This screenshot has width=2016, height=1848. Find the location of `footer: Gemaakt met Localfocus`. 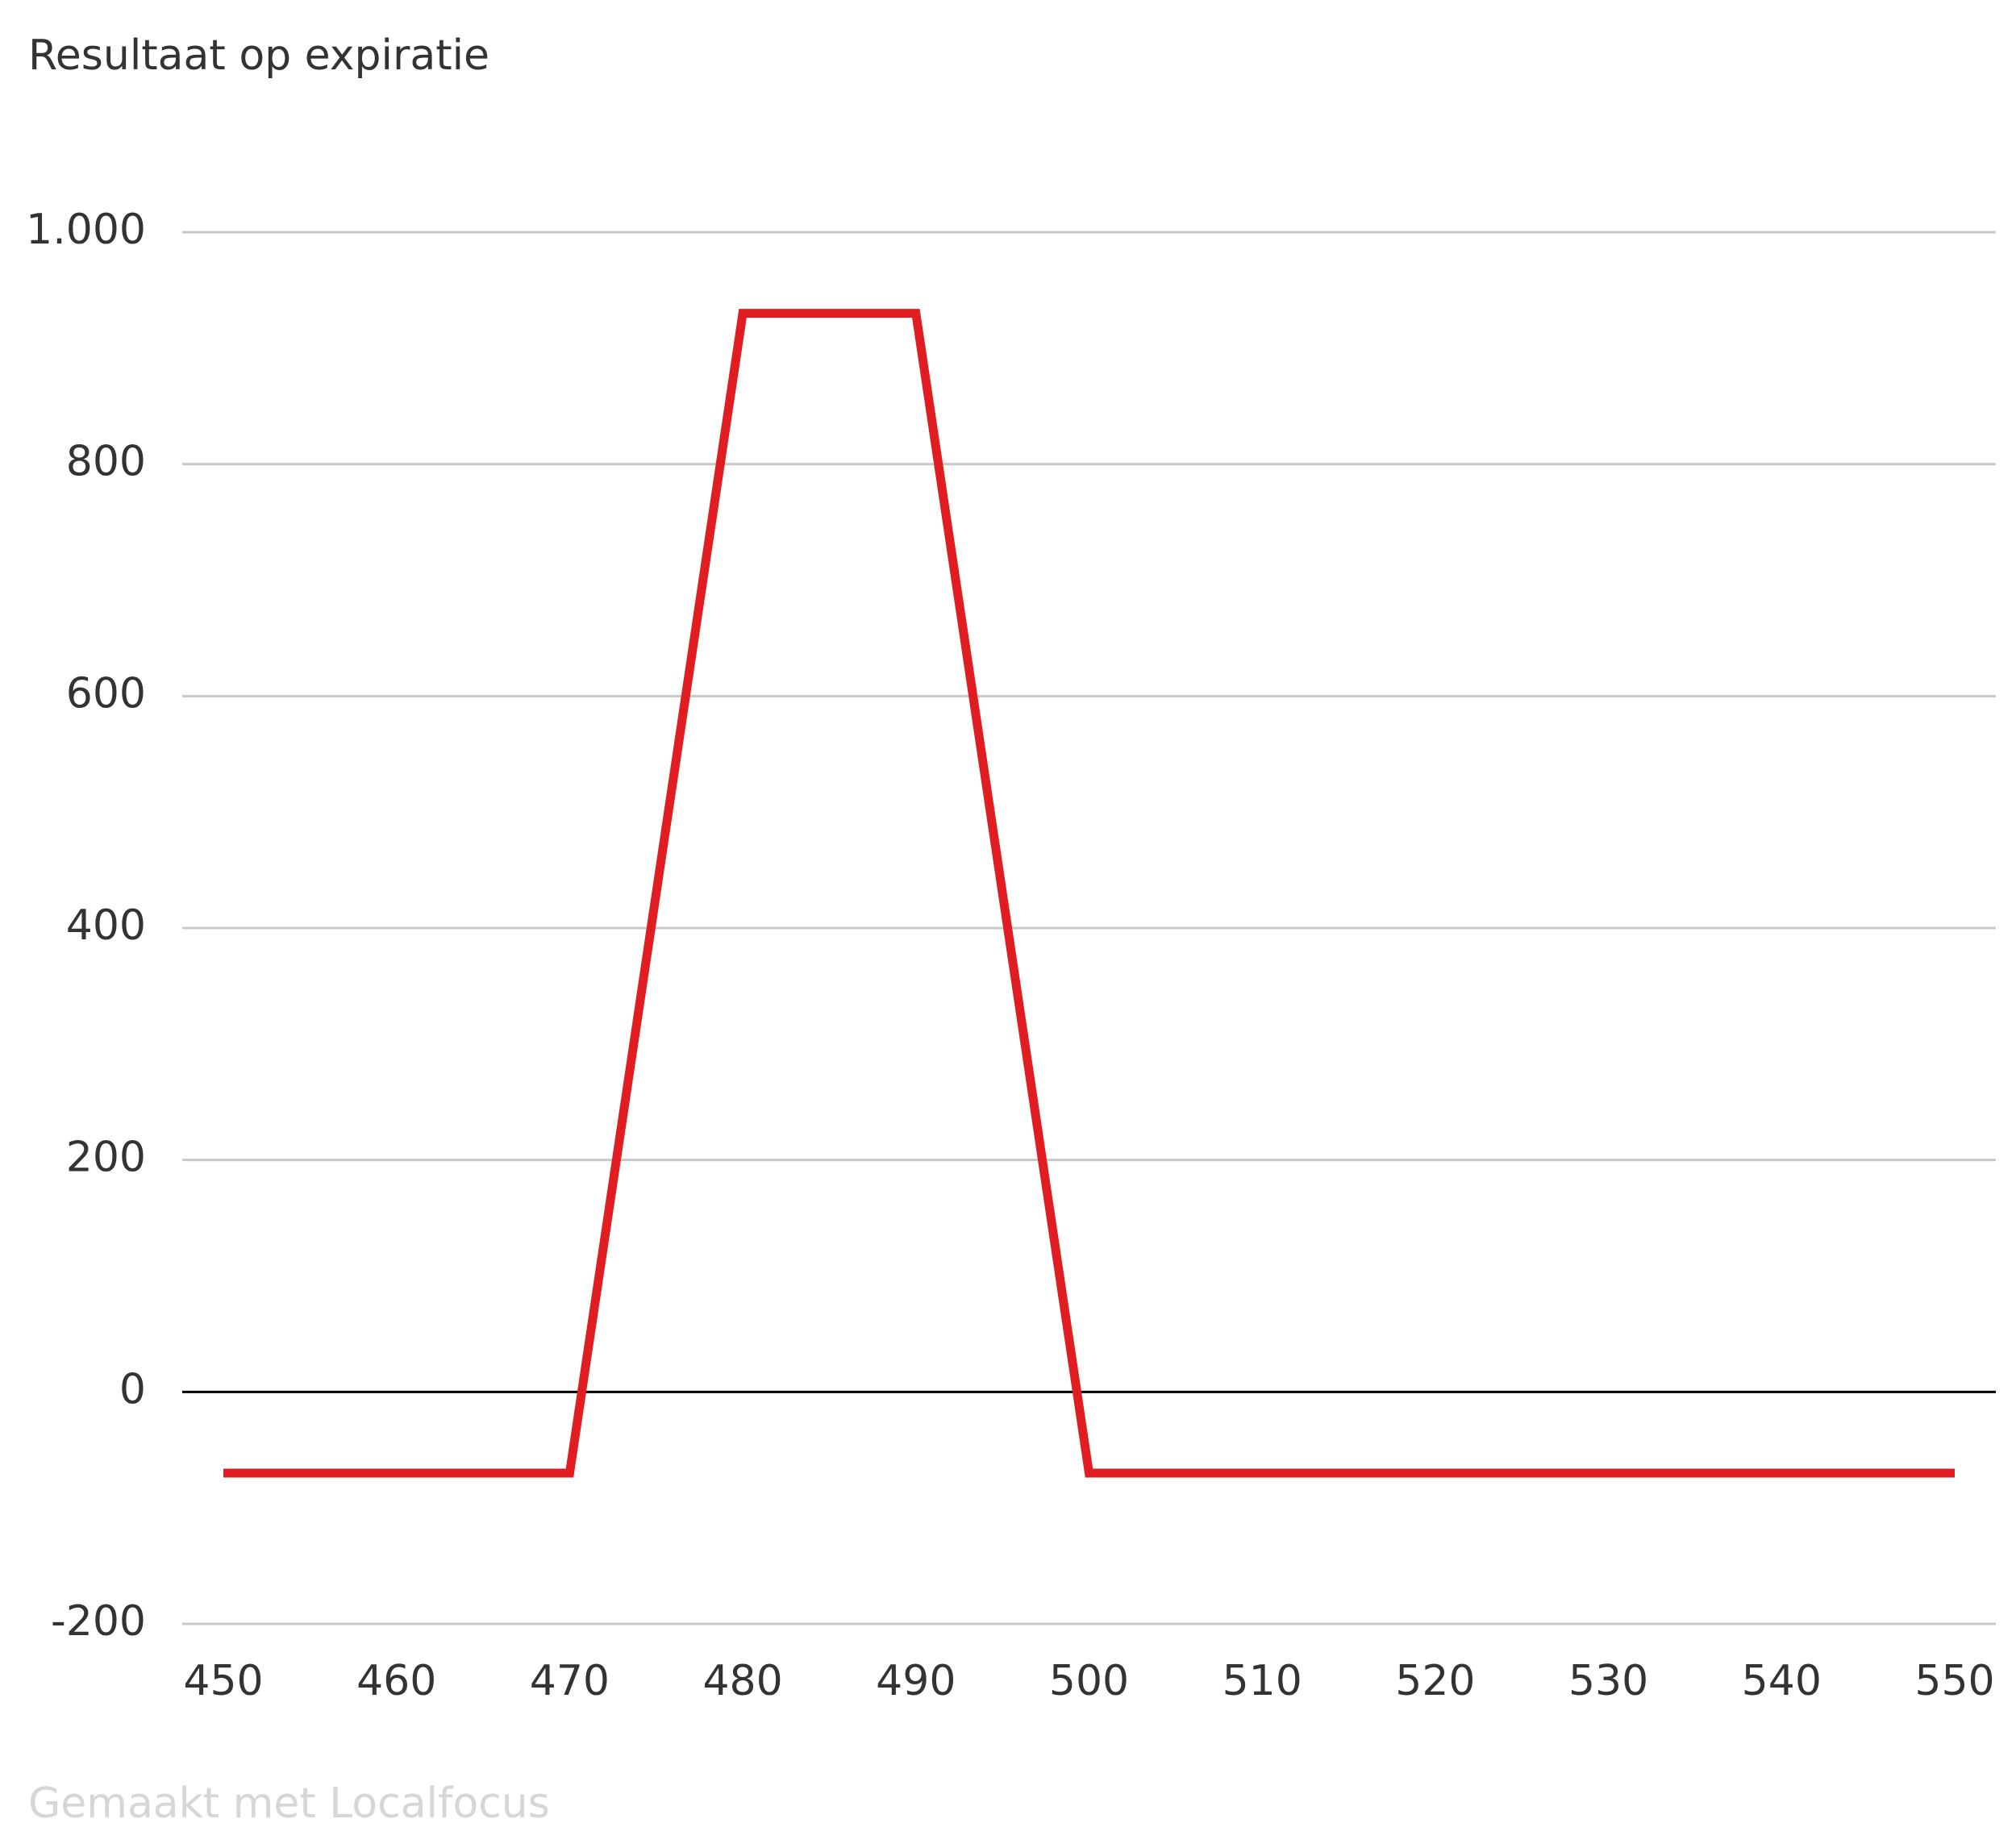

footer: Gemaakt met Localfocus is located at coordinates (289, 1803).